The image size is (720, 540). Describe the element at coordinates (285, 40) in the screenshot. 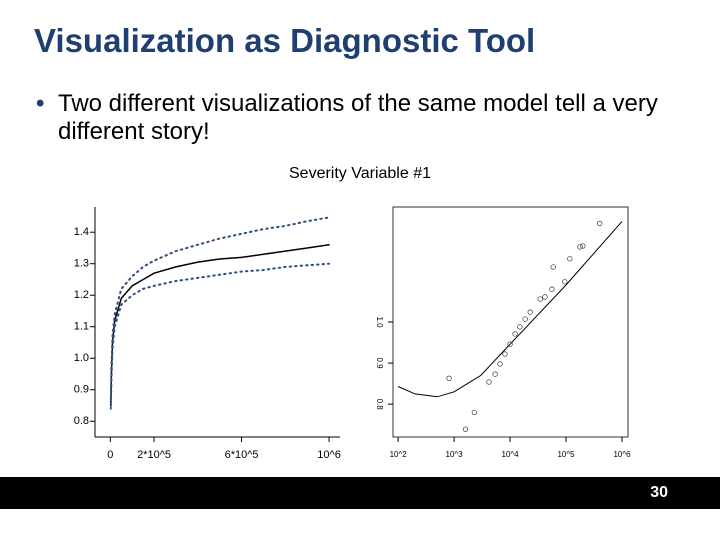

I see `slide-title: Visualization as Diagnostic Tool` at that location.